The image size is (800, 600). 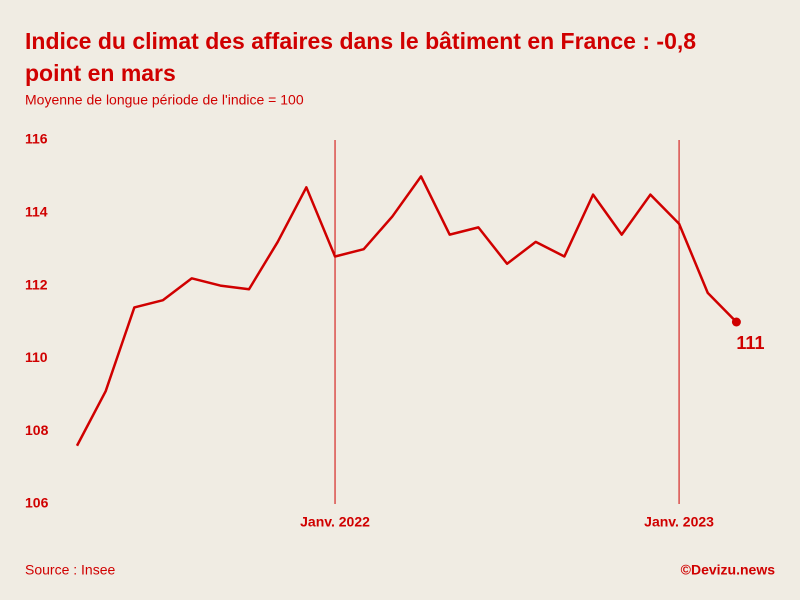 What do you see at coordinates (750, 343) in the screenshot?
I see `data-label: 111` at bounding box center [750, 343].